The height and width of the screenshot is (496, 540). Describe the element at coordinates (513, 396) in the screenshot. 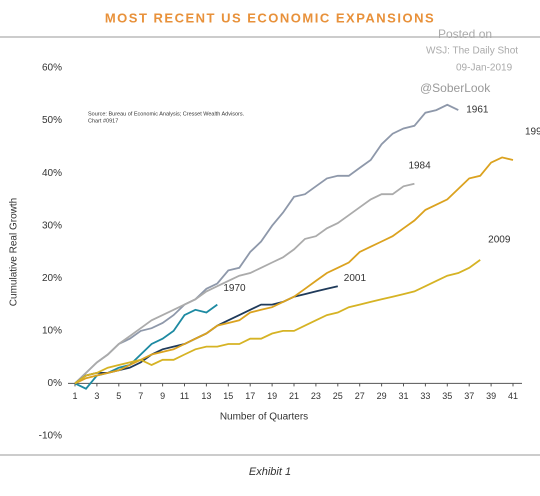

I see `x-tick-label: 41` at that location.